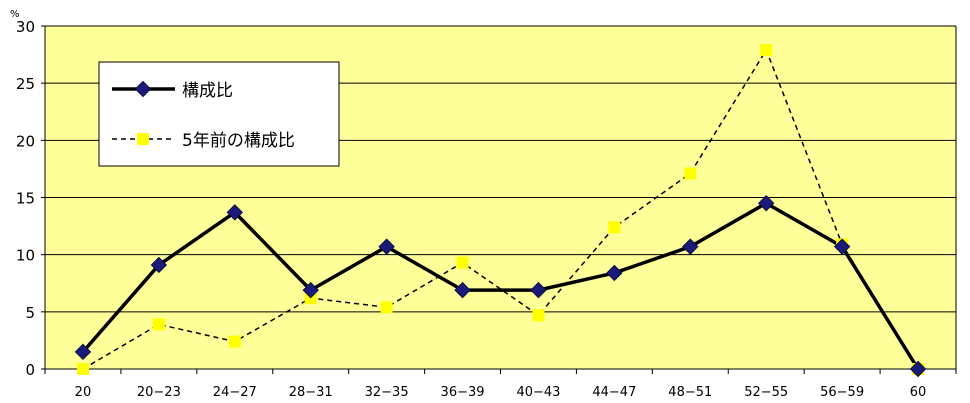  I want to click on y-unit-label: %, so click(15, 14).